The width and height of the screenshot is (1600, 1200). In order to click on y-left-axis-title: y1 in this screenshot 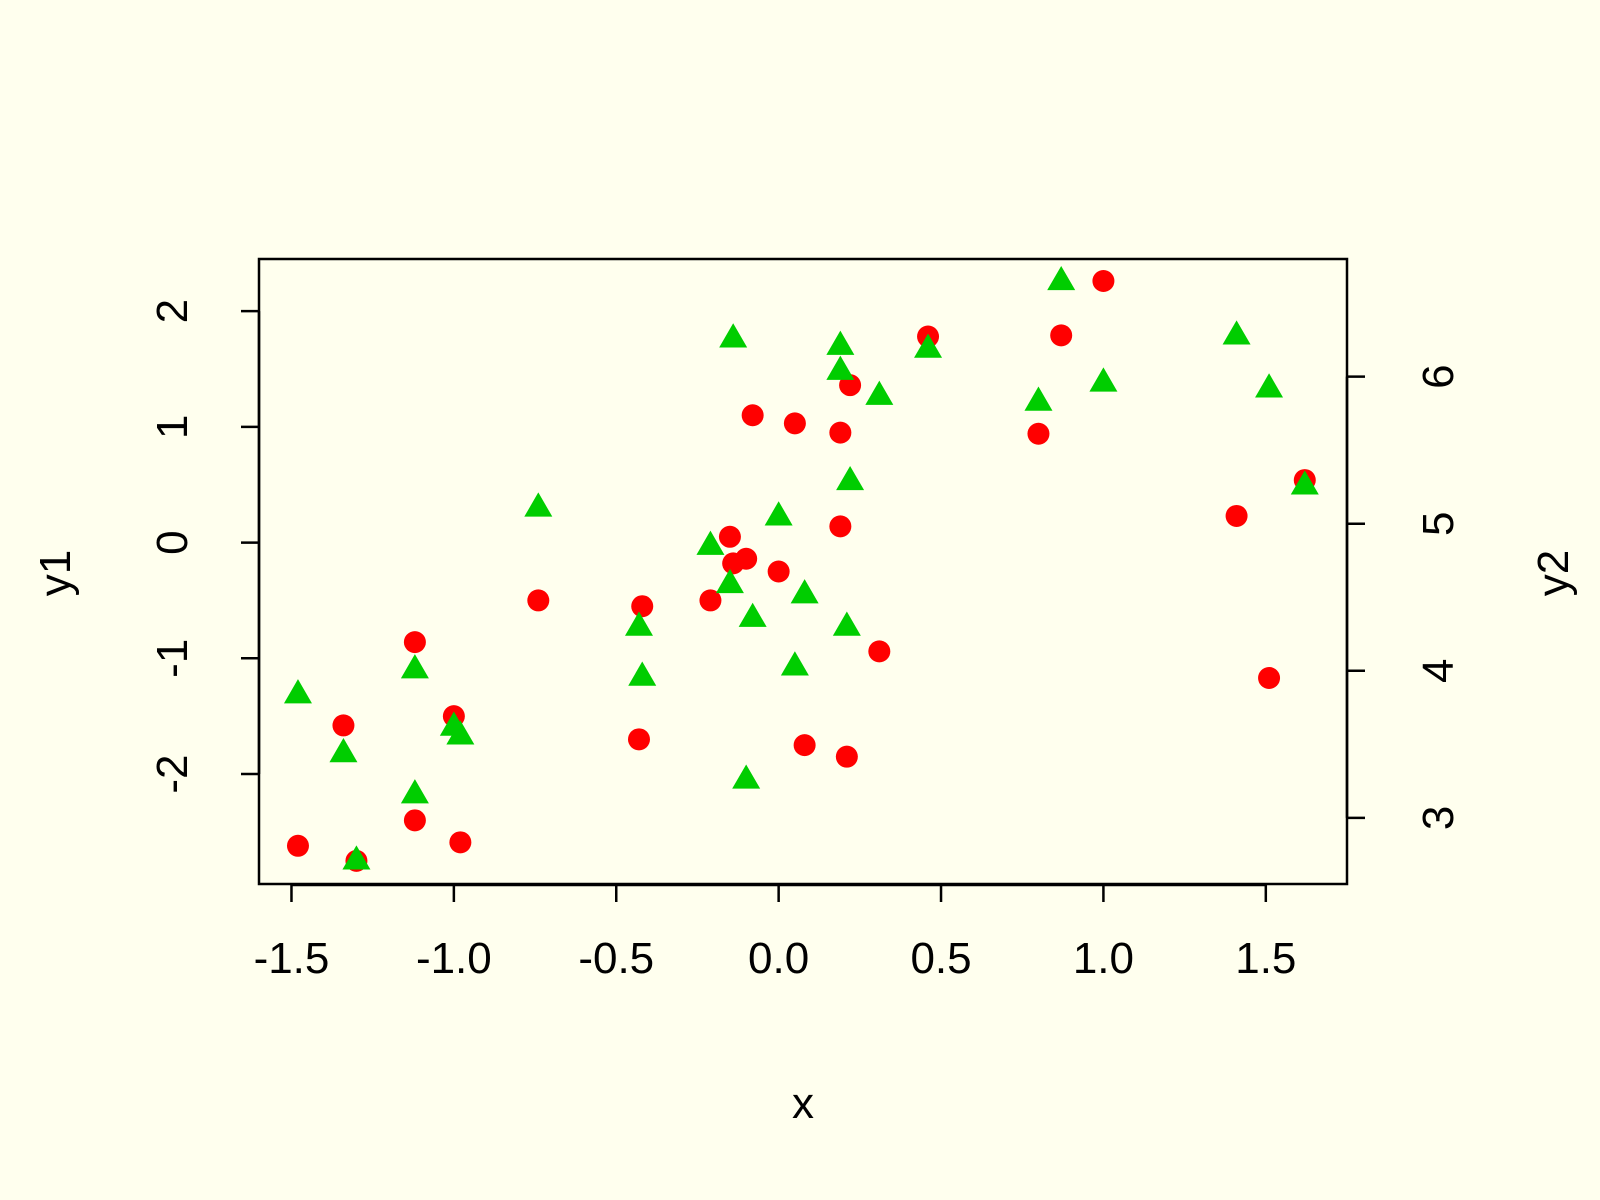, I will do `click(55, 573)`.